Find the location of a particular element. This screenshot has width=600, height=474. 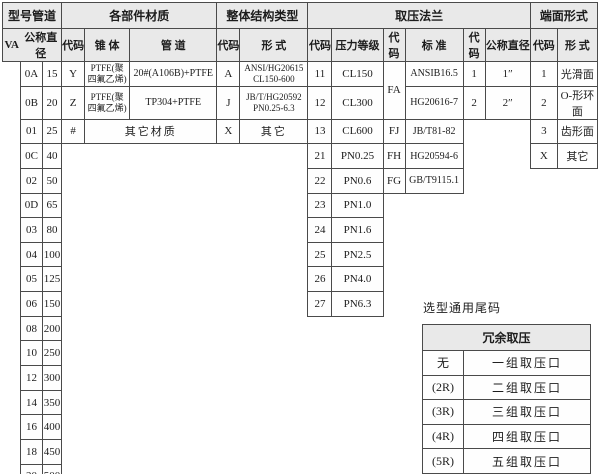

cell-pressure-class: PN4.0 is located at coordinates (357, 279).